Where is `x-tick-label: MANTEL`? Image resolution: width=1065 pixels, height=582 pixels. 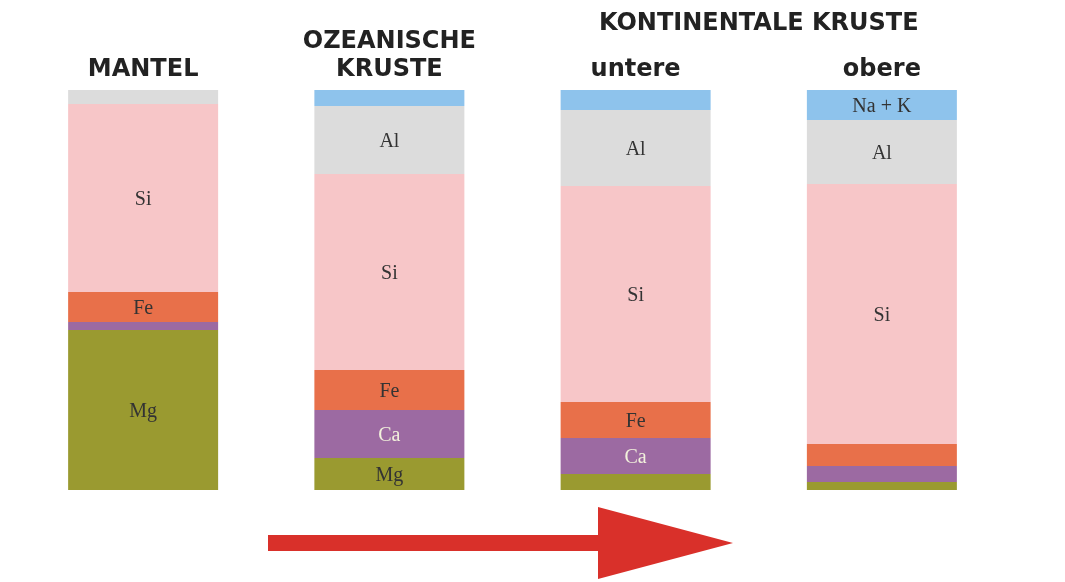
x-tick-label: MANTEL is located at coordinates (143, 68).